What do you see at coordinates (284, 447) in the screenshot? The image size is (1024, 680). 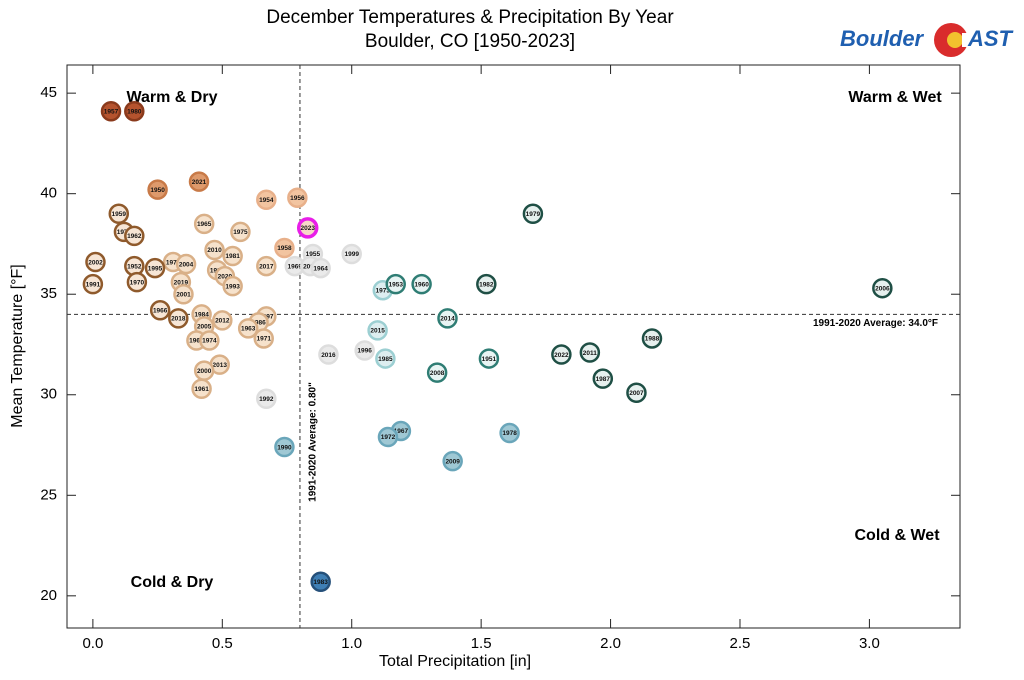 I see `point-label: 1990` at bounding box center [284, 447].